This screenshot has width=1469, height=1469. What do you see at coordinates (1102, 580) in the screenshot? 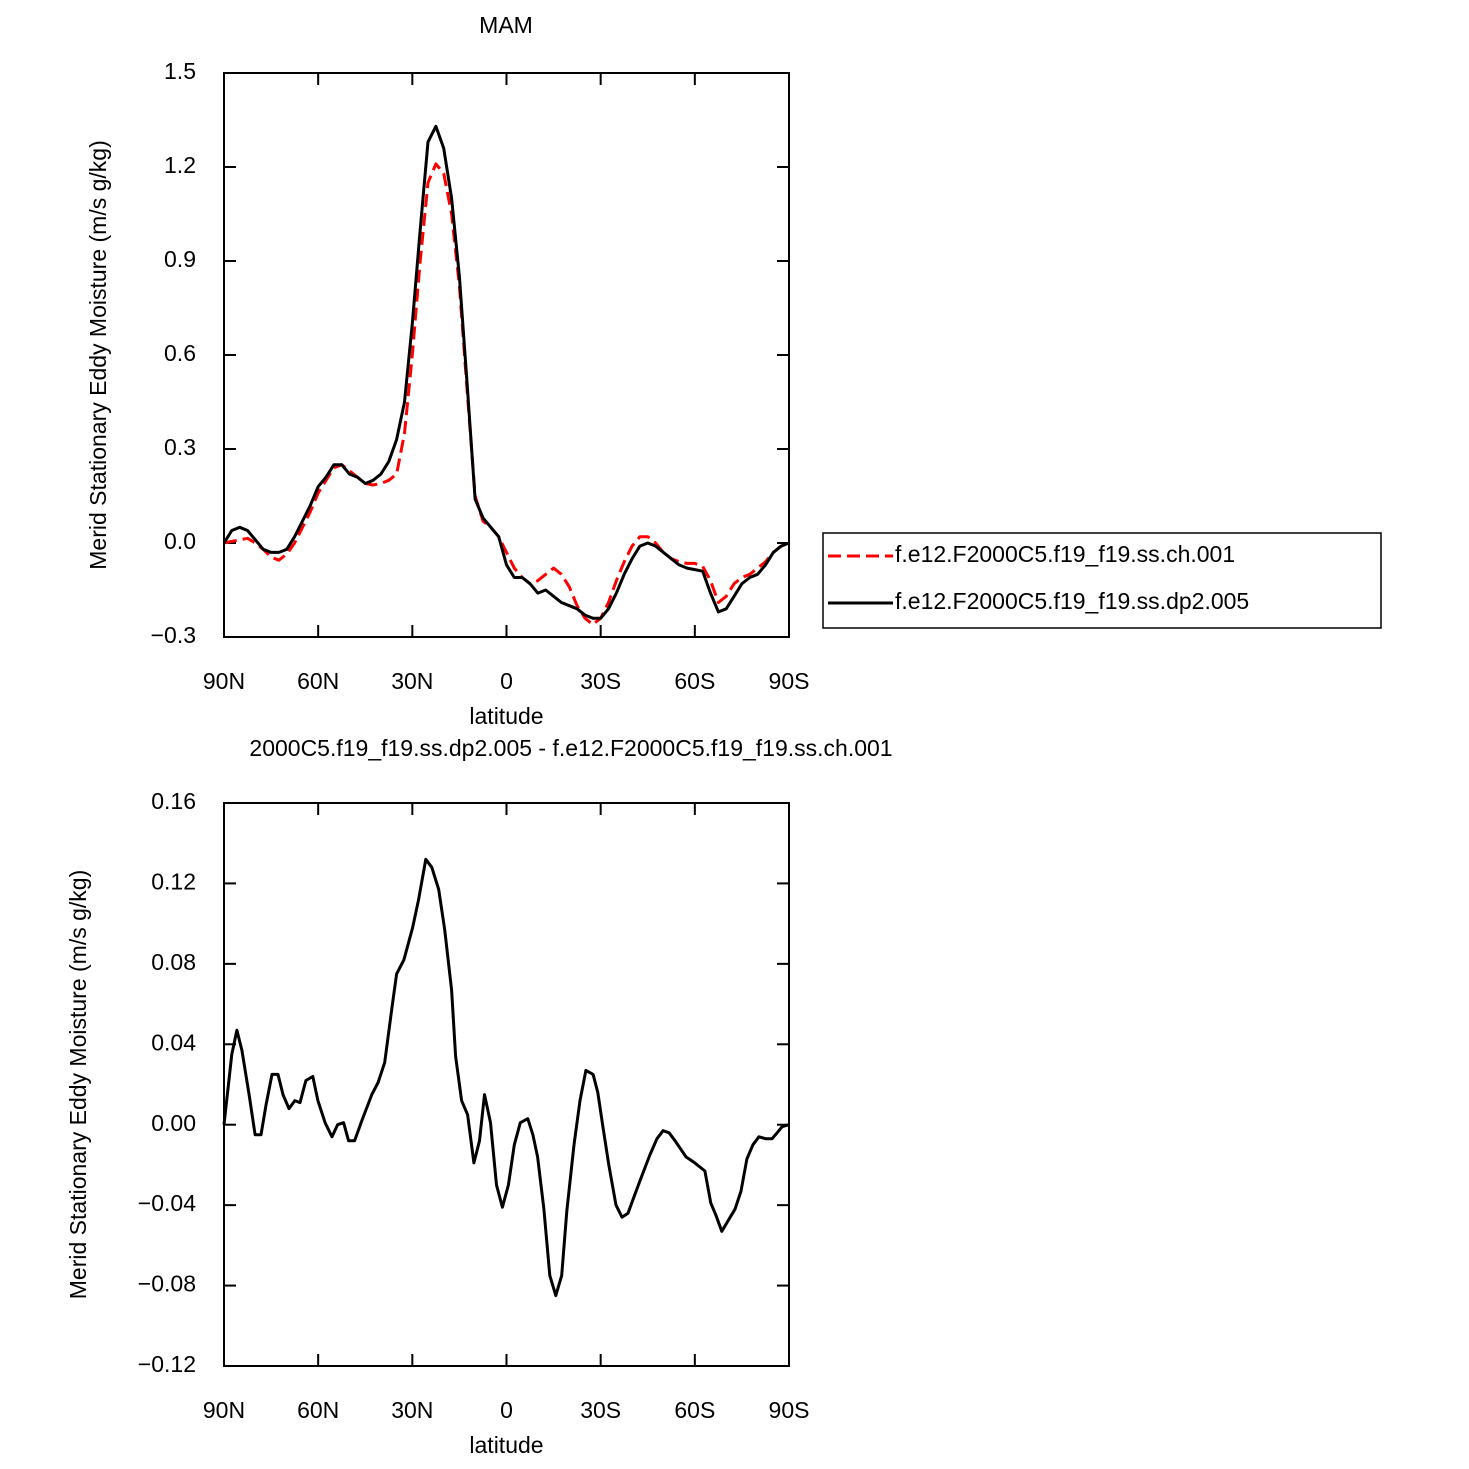
I see `legend-box` at bounding box center [1102, 580].